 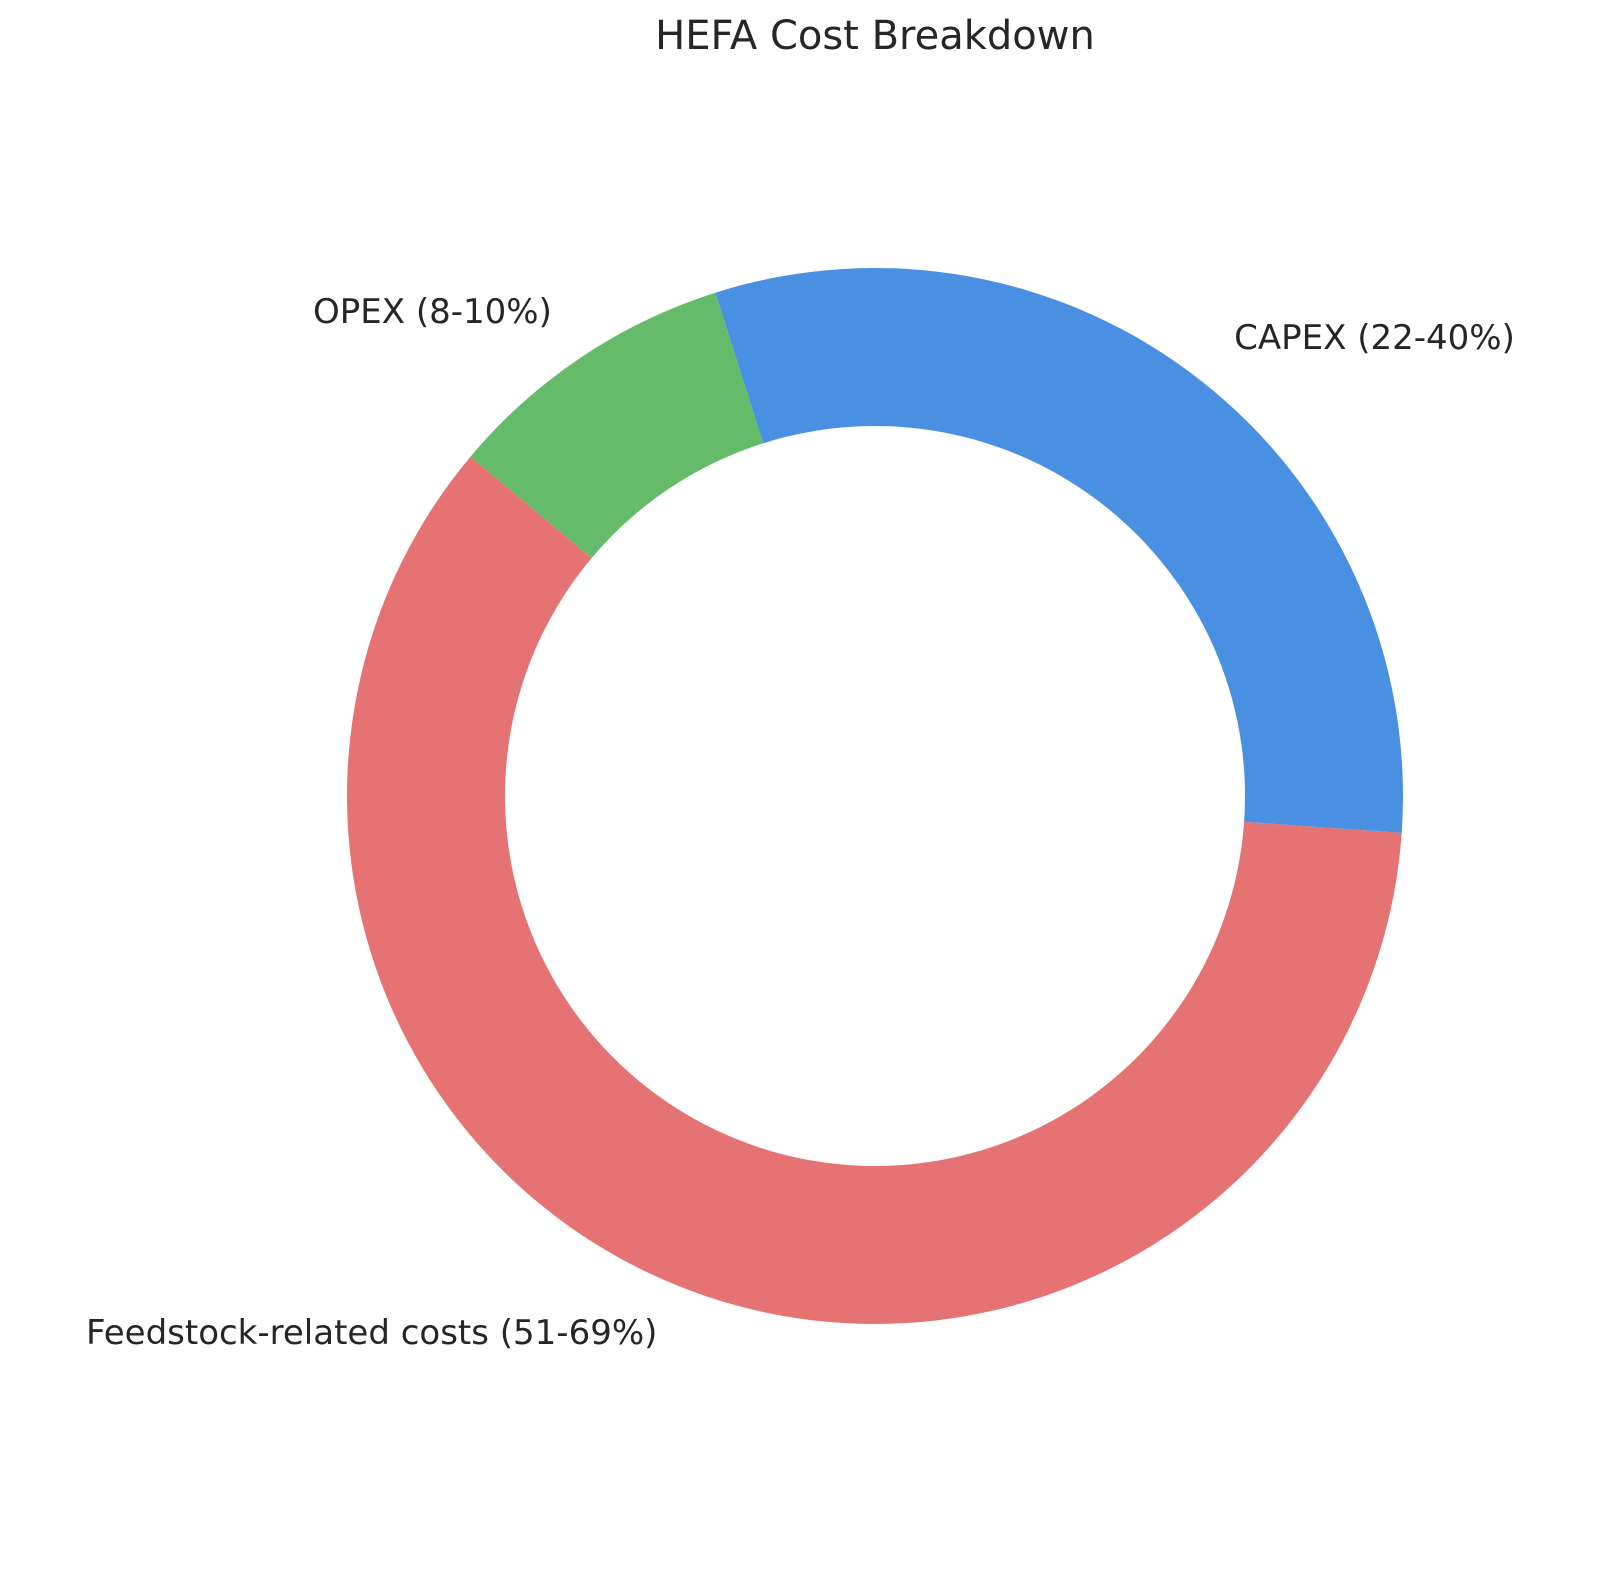 What do you see at coordinates (875, 36) in the screenshot?
I see `chart-title: HEFA Cost Breakdown` at bounding box center [875, 36].